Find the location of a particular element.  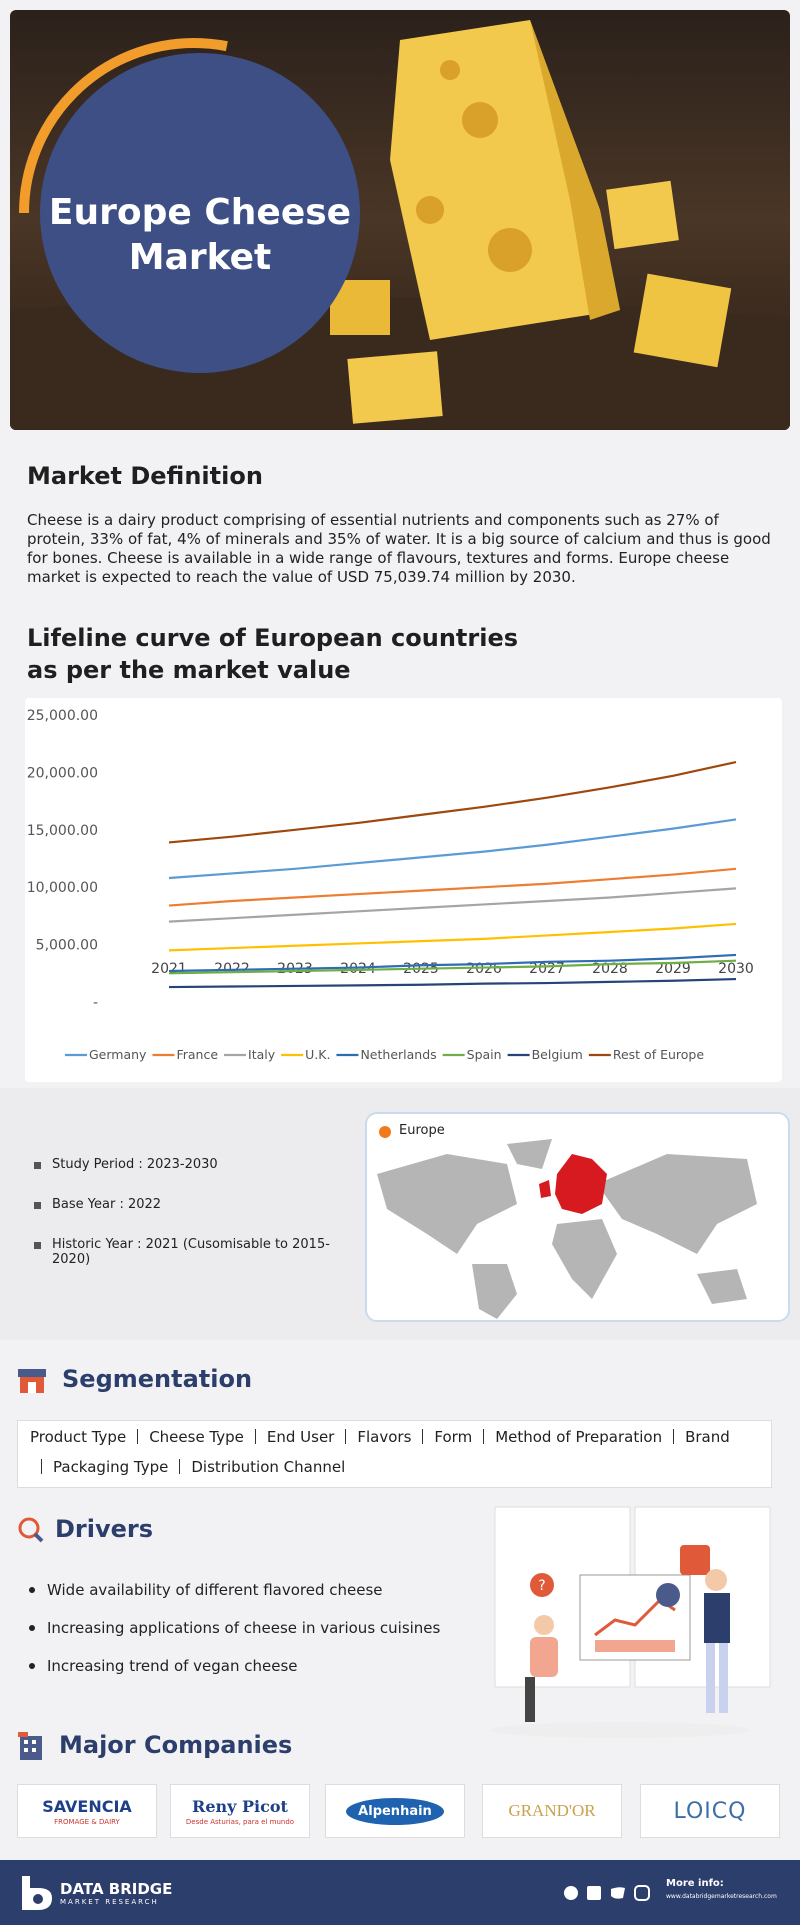

company-logo: Alpenhain is located at coordinates (395, 1811).